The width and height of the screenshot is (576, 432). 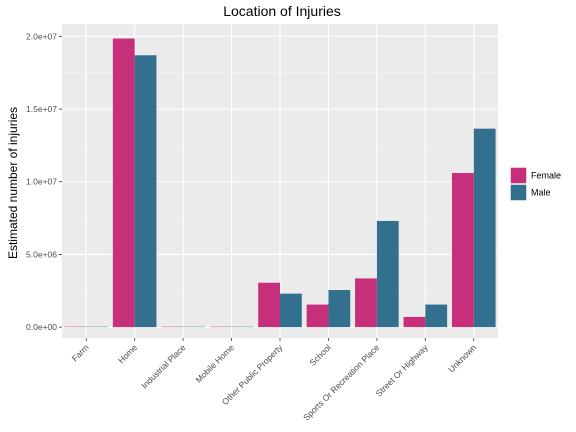 I want to click on x-tick-label: Industrial Place, so click(x=163, y=366).